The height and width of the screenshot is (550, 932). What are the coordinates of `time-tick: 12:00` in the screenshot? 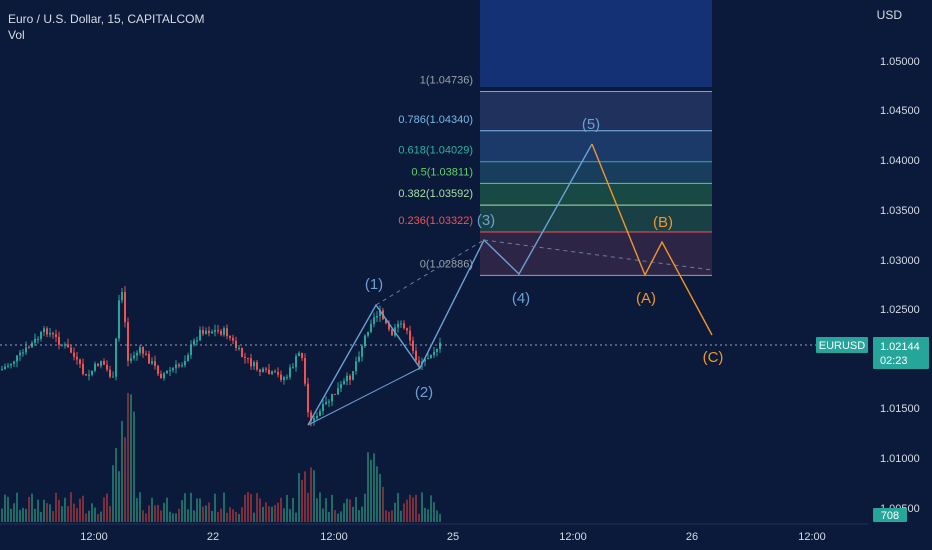 It's located at (94, 537).